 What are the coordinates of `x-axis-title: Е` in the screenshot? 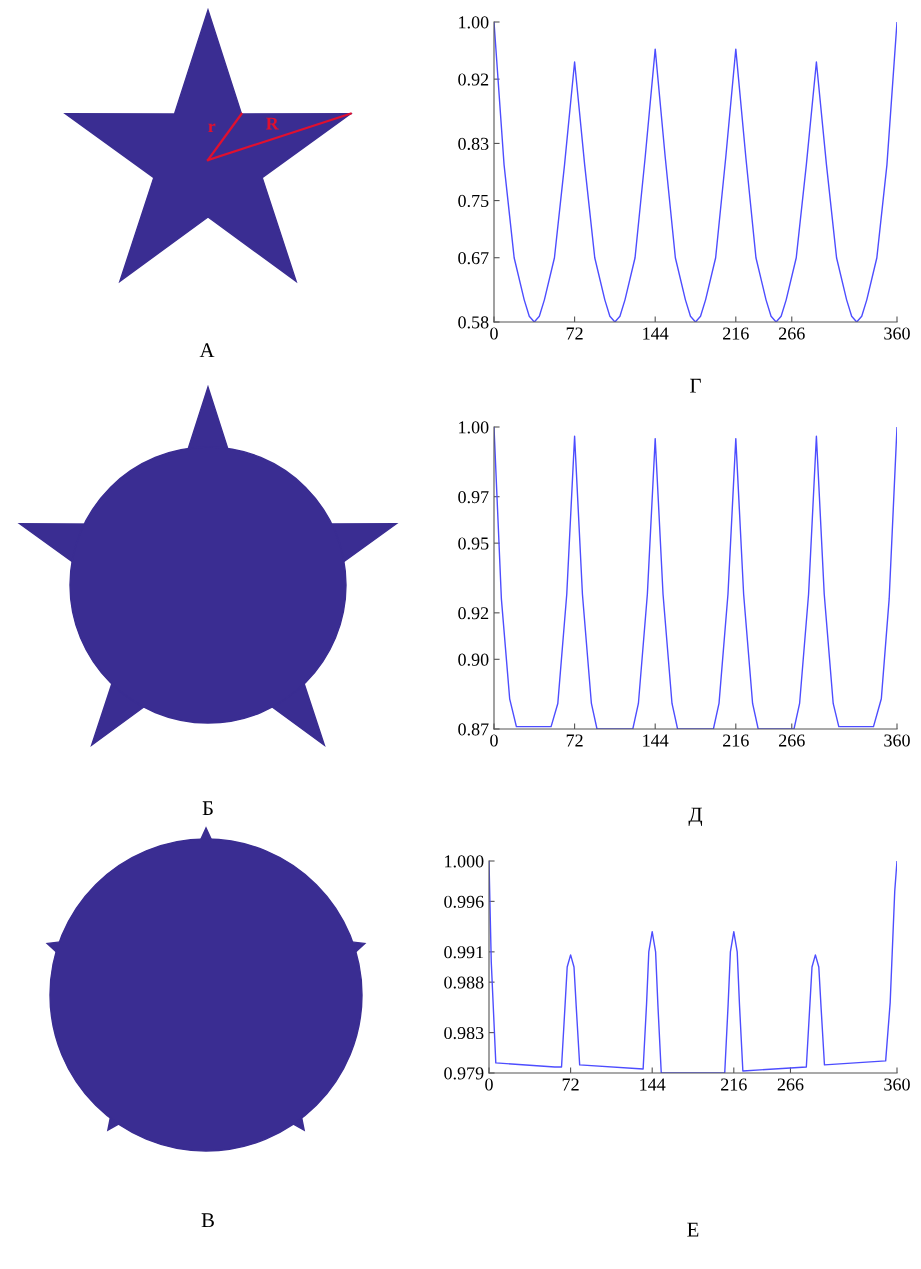 It's located at (693, 1229).